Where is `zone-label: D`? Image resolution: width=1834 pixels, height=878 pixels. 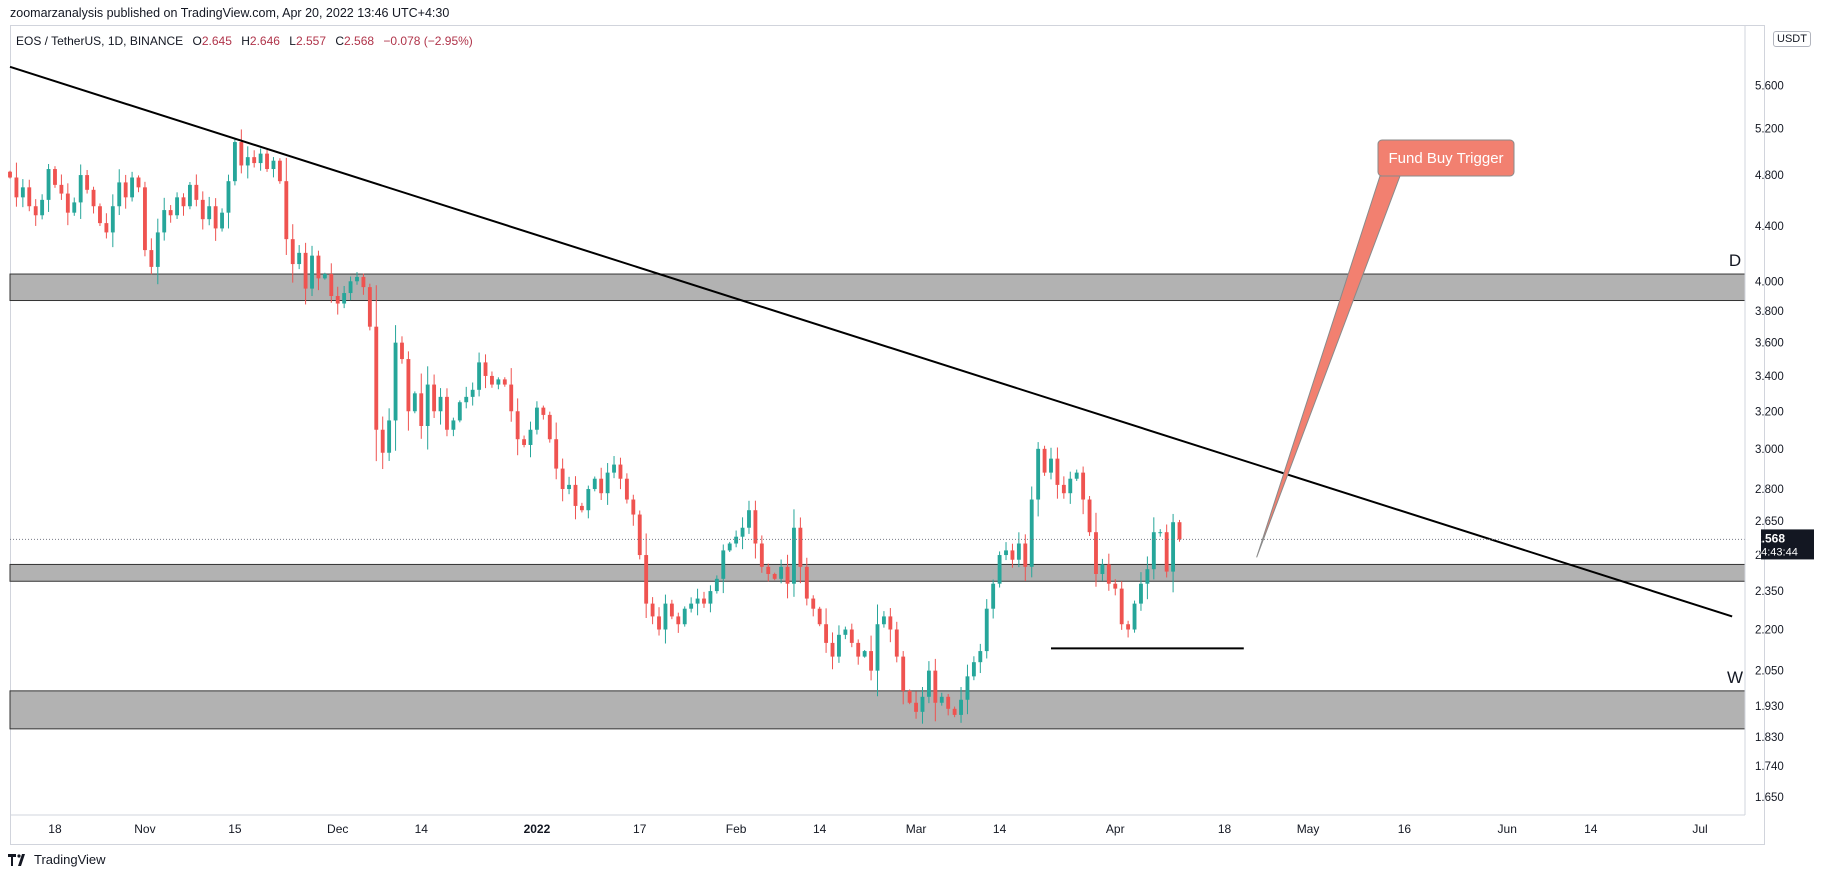
zone-label: D is located at coordinates (1735, 260).